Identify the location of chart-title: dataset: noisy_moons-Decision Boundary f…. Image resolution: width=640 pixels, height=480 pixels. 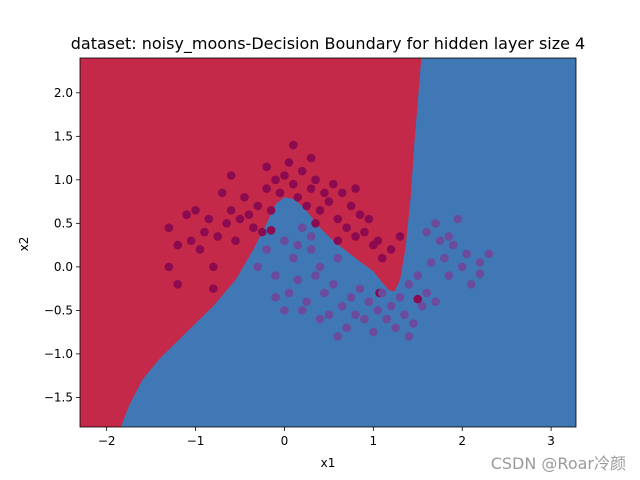
(328, 44).